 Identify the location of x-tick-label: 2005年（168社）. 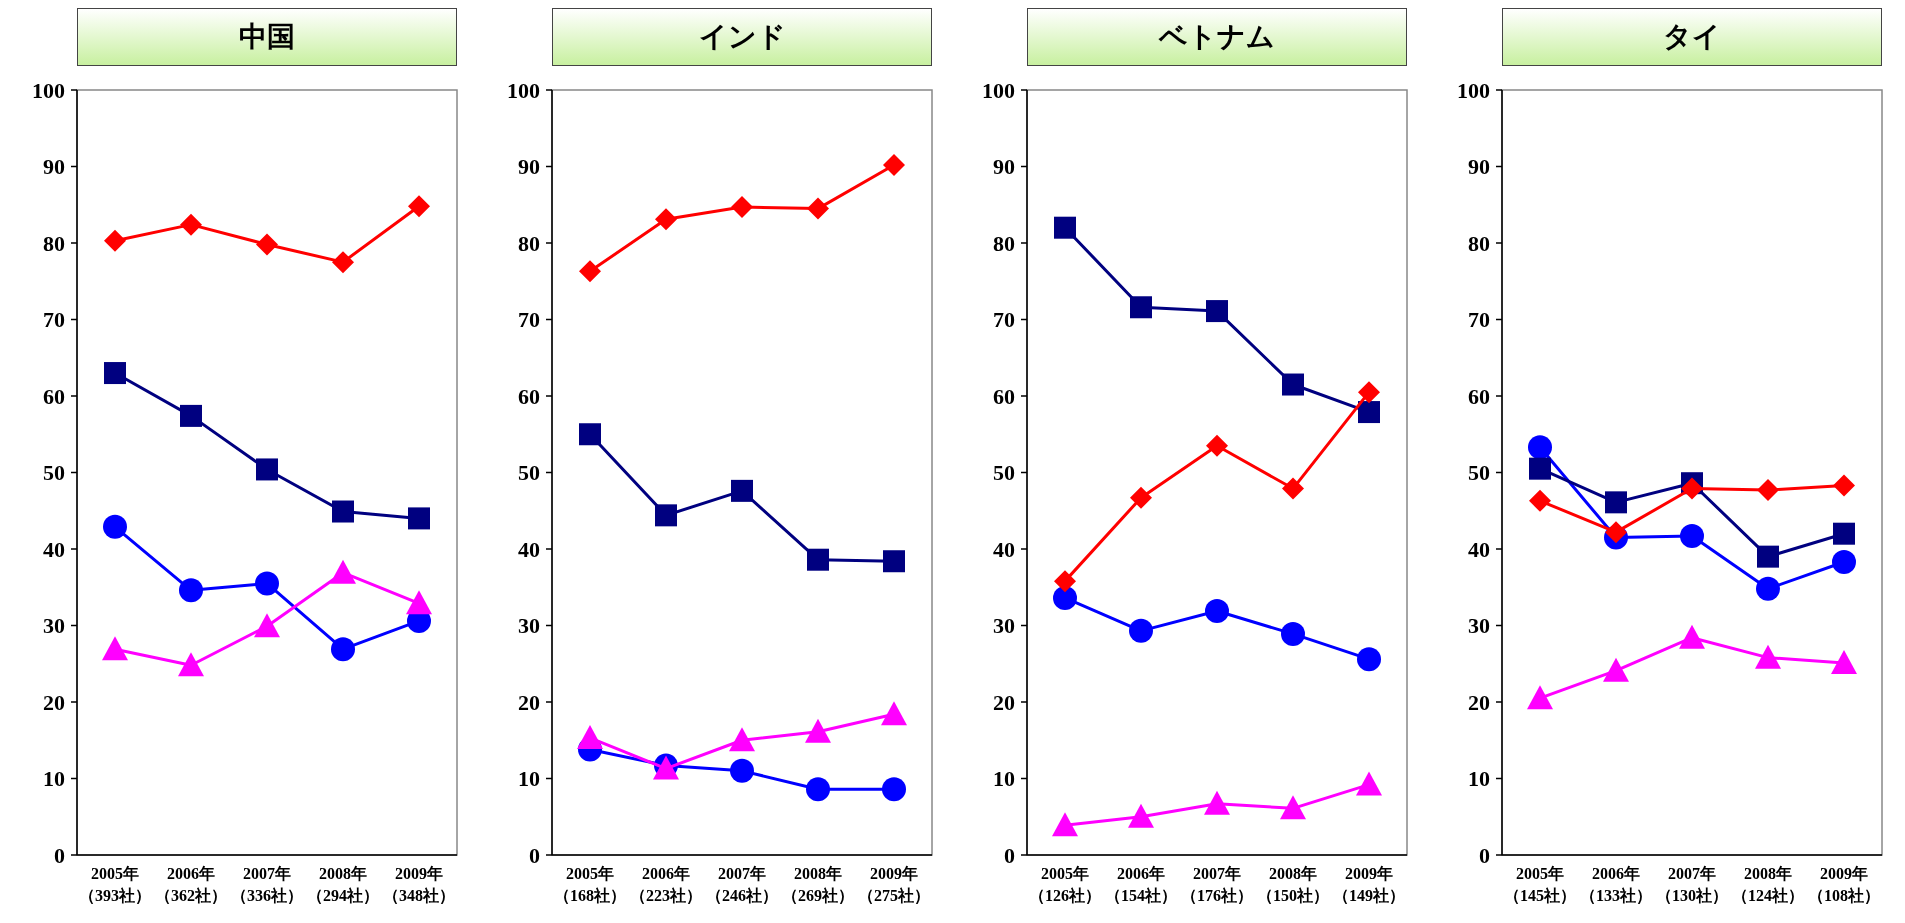
(590, 885).